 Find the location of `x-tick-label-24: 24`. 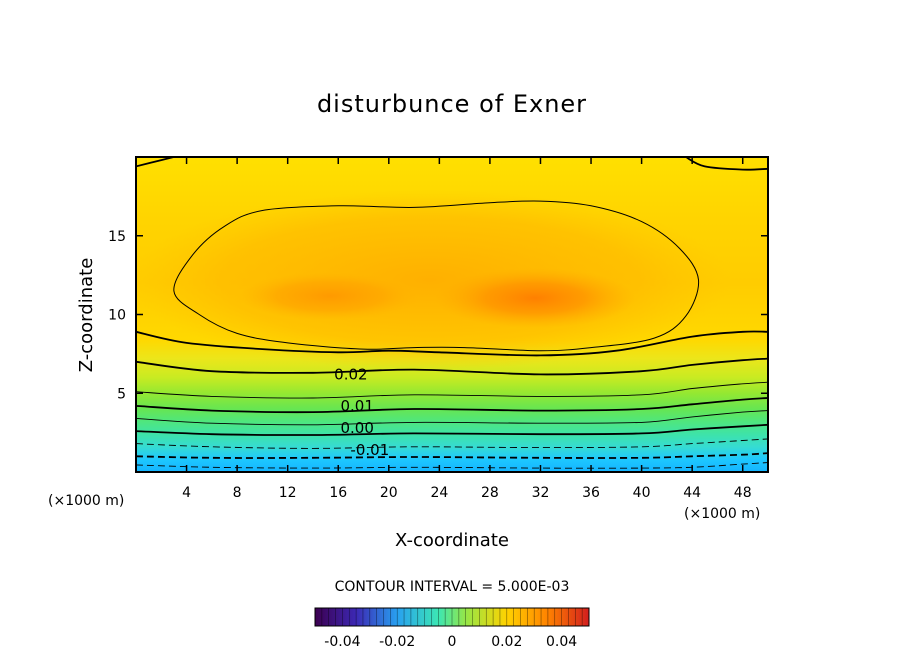

x-tick-label-24: 24 is located at coordinates (439, 493).